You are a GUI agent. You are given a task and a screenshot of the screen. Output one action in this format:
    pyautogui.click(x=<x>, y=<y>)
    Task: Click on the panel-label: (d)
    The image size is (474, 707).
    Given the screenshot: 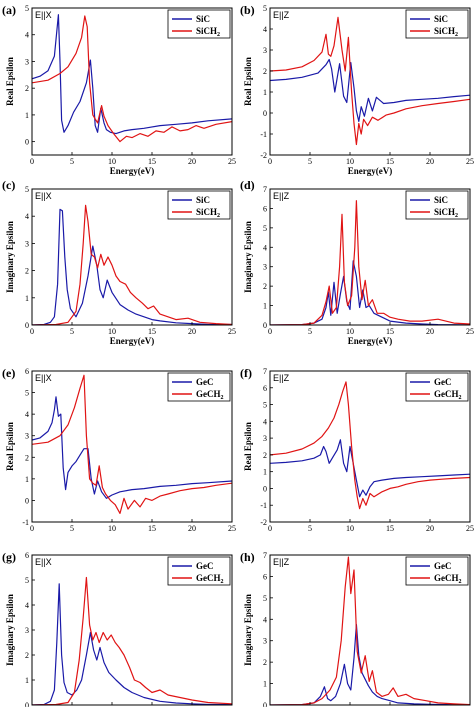 What is the action you would take?
    pyautogui.click(x=247, y=185)
    